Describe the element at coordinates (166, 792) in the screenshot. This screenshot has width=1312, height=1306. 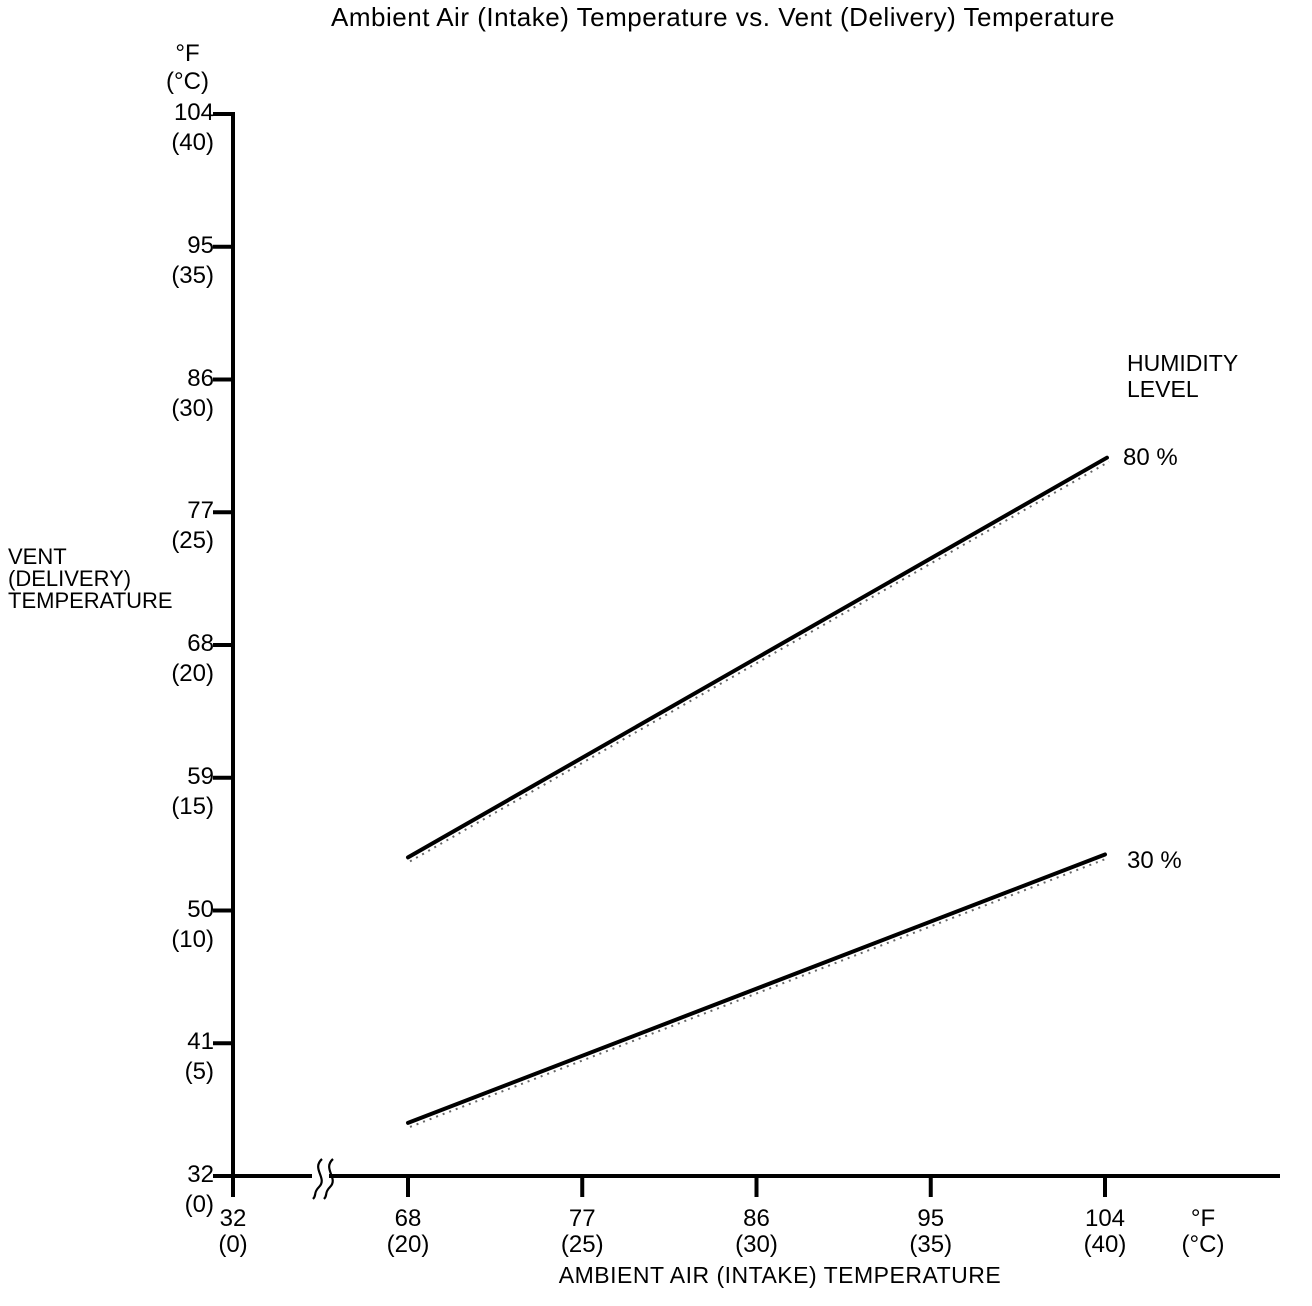
I see `y-tick-label: 59 (15)` at that location.